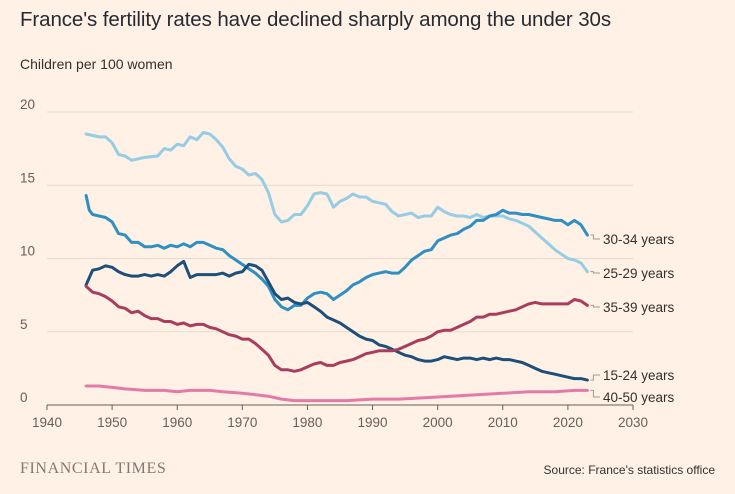  What do you see at coordinates (639, 307) in the screenshot?
I see `series-label-35-39-years: 35-39 years` at bounding box center [639, 307].